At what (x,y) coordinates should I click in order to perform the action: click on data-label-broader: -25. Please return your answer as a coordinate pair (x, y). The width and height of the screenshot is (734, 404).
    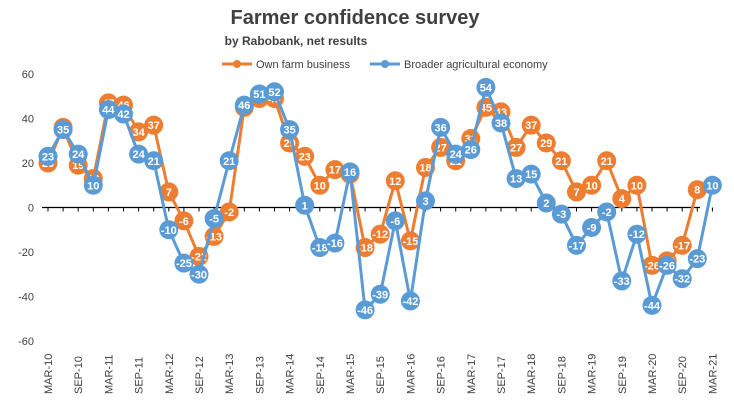
    Looking at the image, I should click on (184, 264).